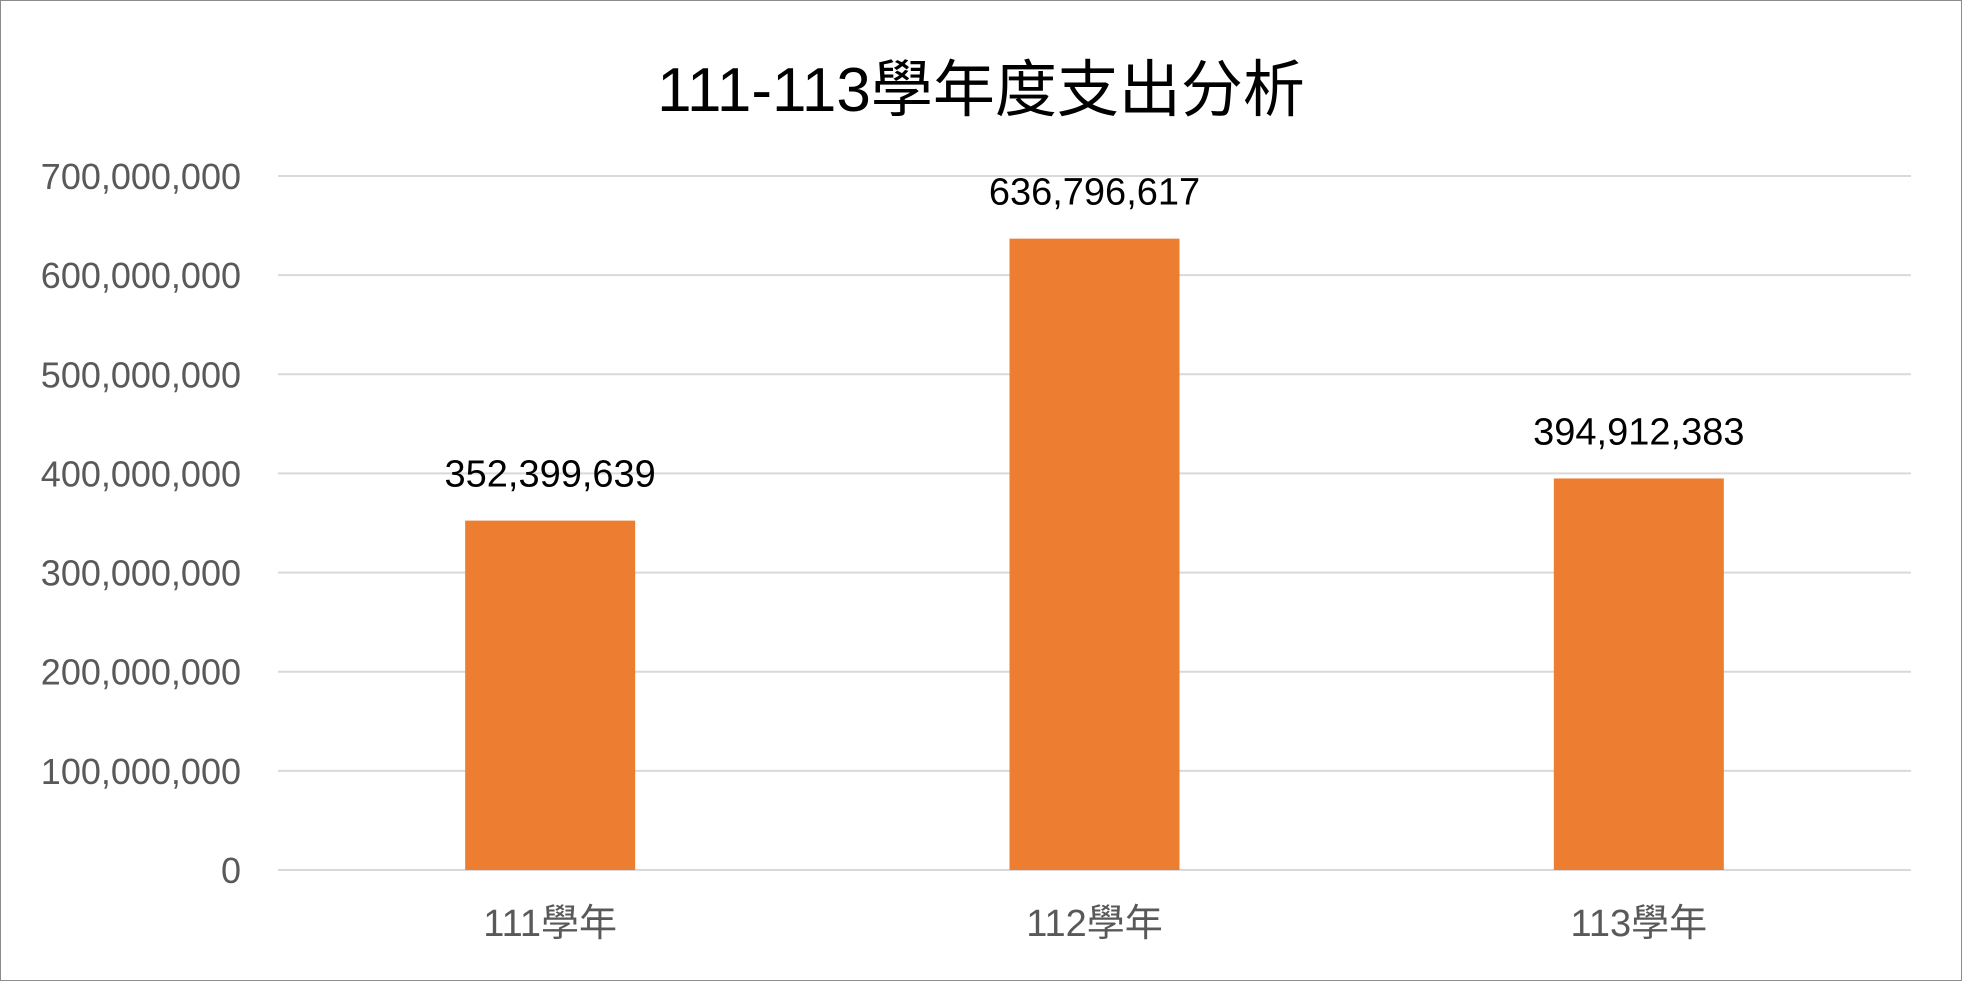 The width and height of the screenshot is (1962, 981). I want to click on y-tick-label: 500,000,000, so click(141, 374).